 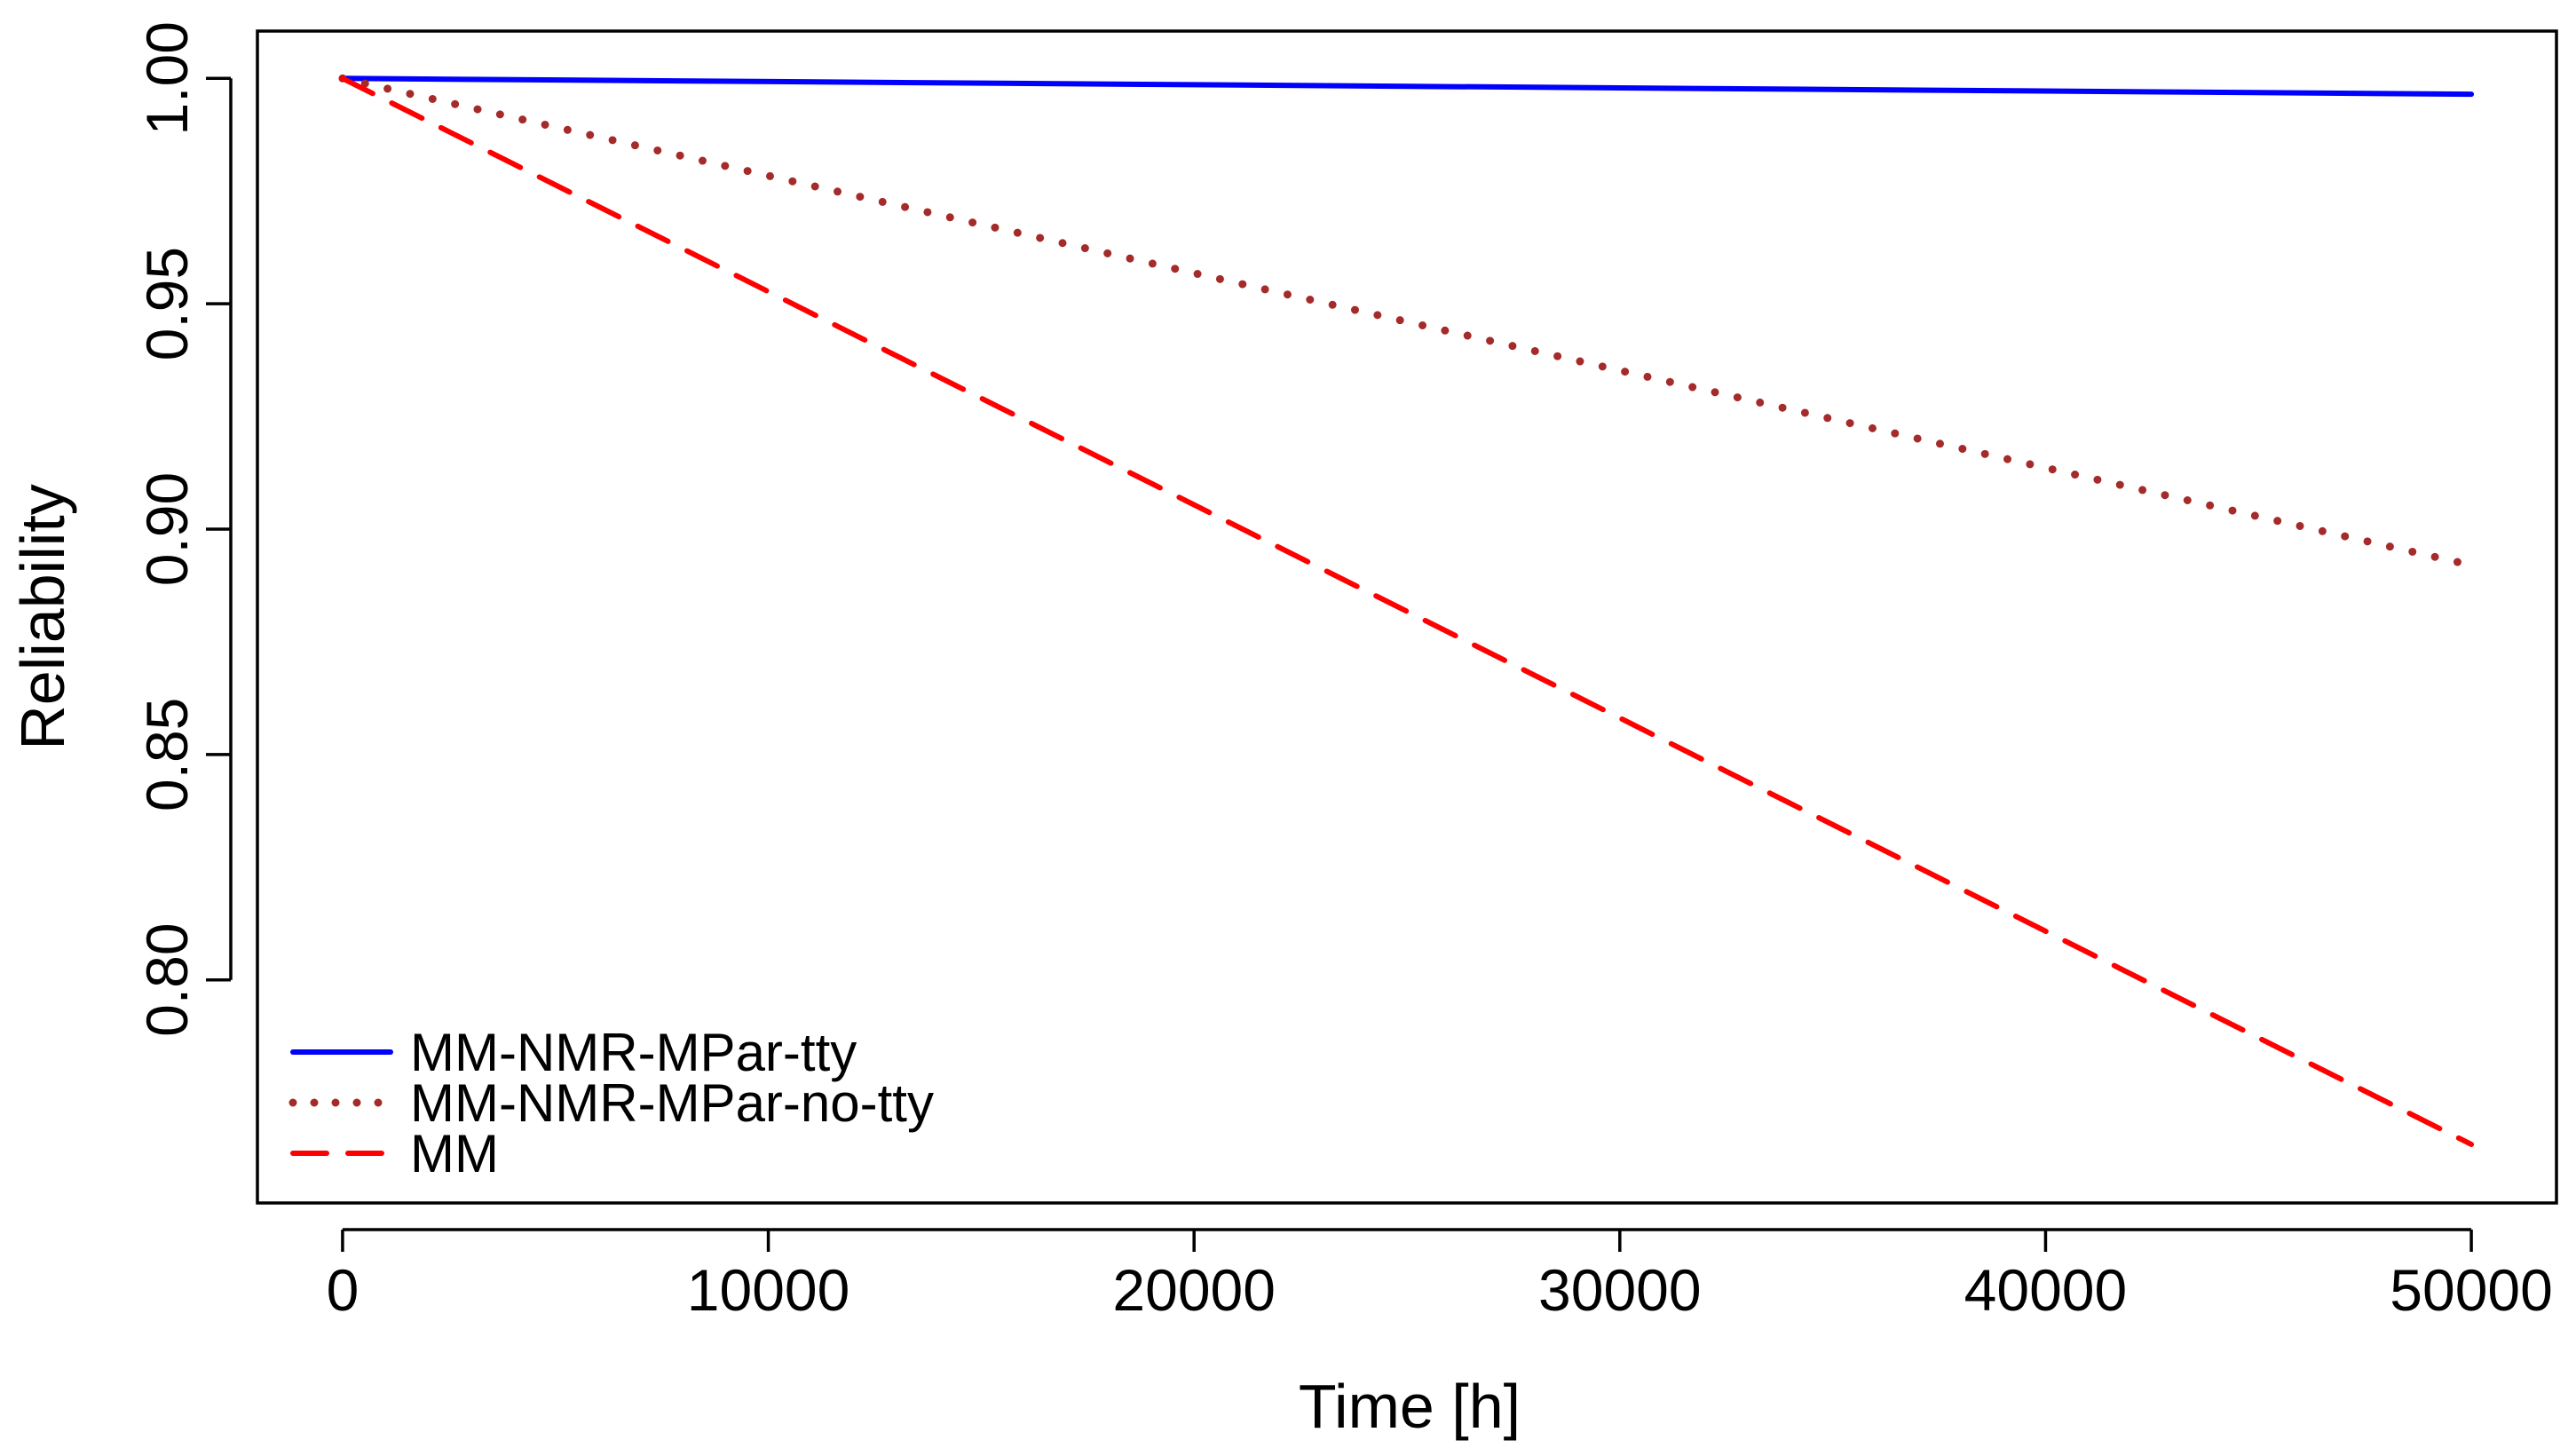 I want to click on y-tick-label: 0.85, so click(x=167, y=754).